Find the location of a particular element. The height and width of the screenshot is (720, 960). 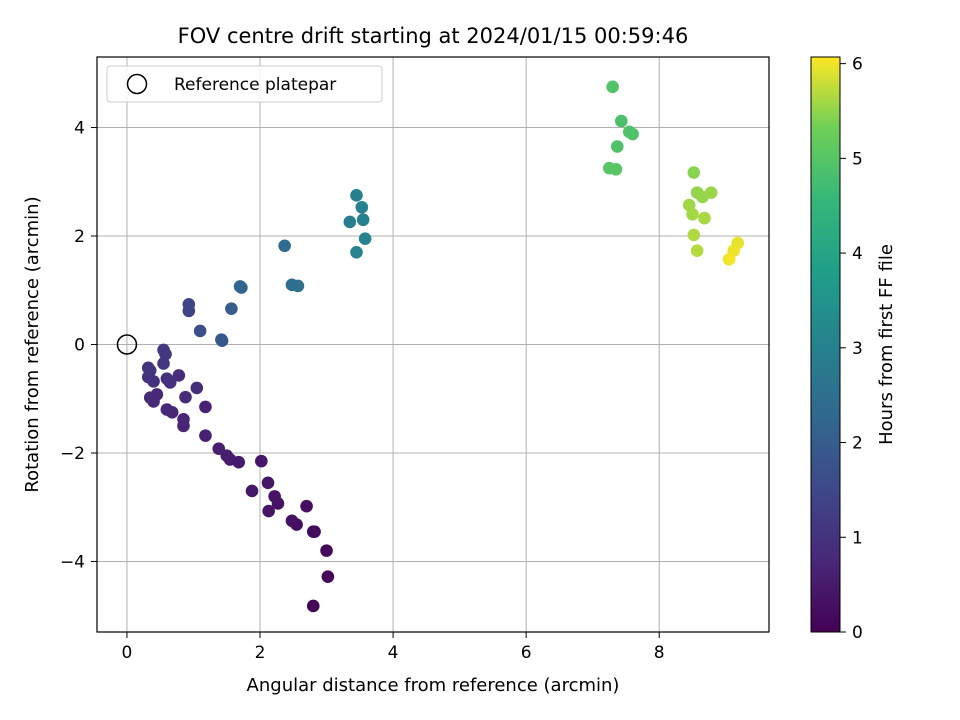

x-axis-ticks: 0 2 4 6 8 is located at coordinates (393, 647).